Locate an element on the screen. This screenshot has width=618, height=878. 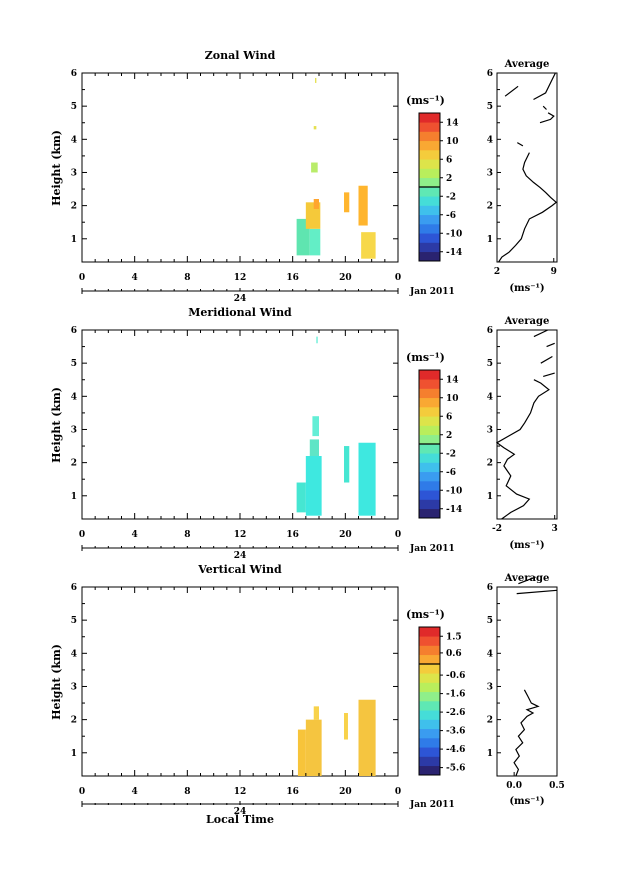
zonal-x-ticks: 0 4 8 12 16 20 0 is located at coordinates (240, 182).